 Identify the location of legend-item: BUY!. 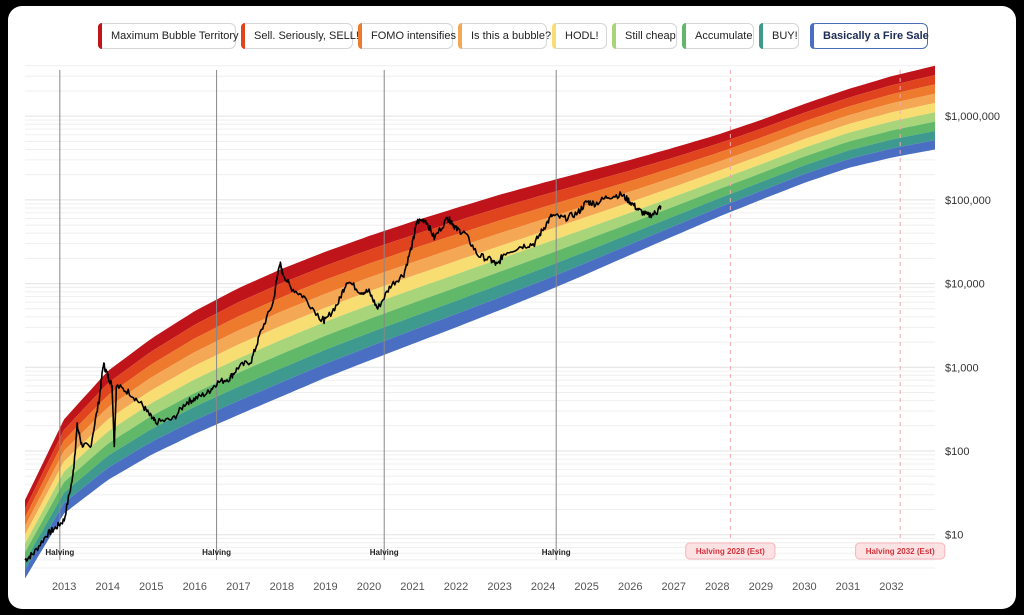
(779, 36).